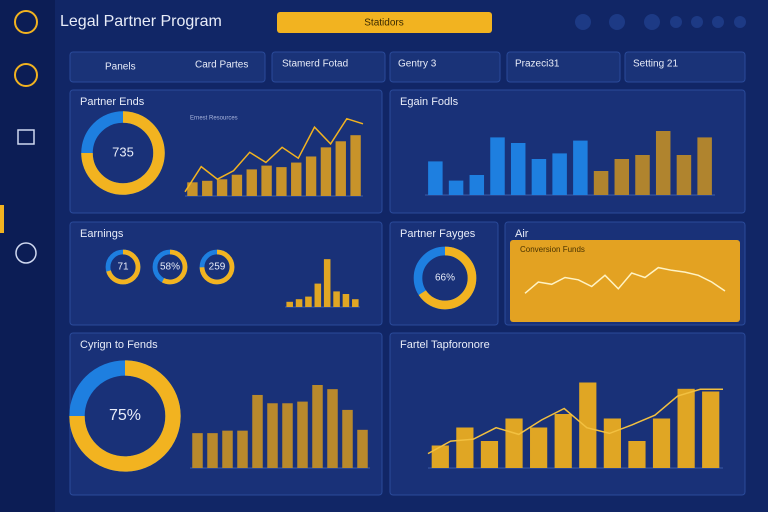 Image resolution: width=768 pixels, height=512 pixels. What do you see at coordinates (221, 65) in the screenshot?
I see `filter-label: Card Partes` at bounding box center [221, 65].